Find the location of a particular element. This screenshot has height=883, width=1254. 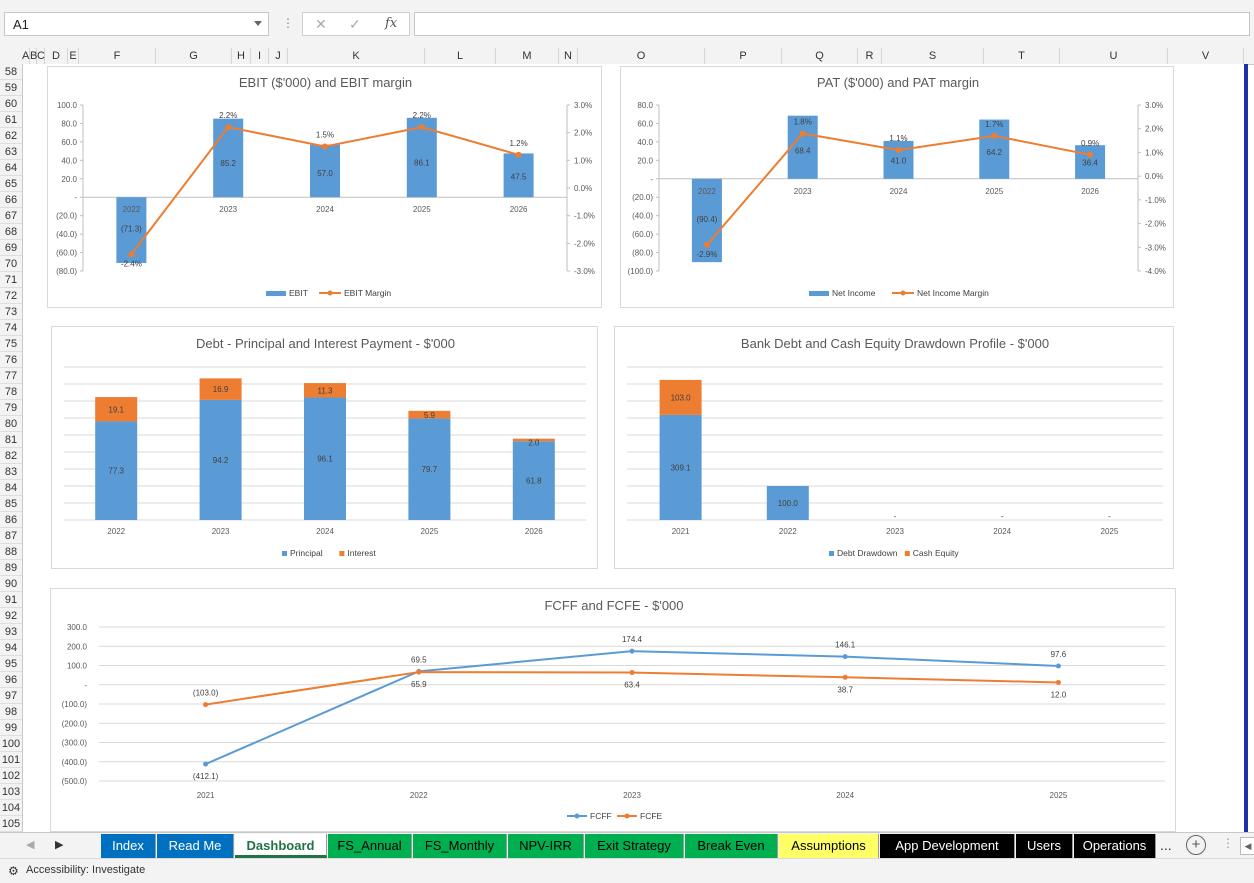

row-header-99: 99 is located at coordinates (11, 728).